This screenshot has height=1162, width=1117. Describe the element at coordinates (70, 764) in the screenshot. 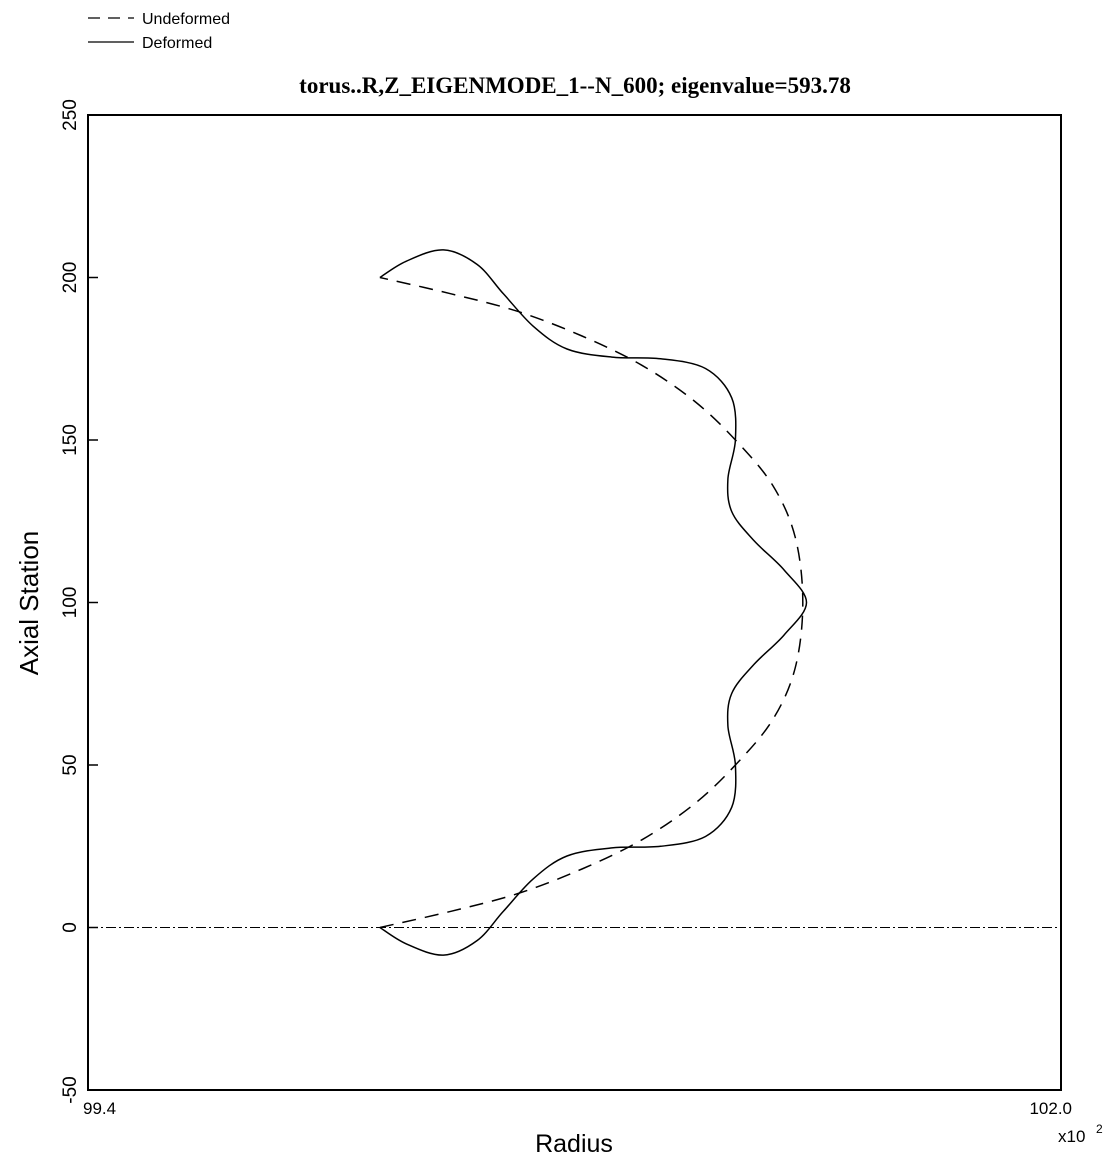

I see `y-tick-label: 50` at that location.